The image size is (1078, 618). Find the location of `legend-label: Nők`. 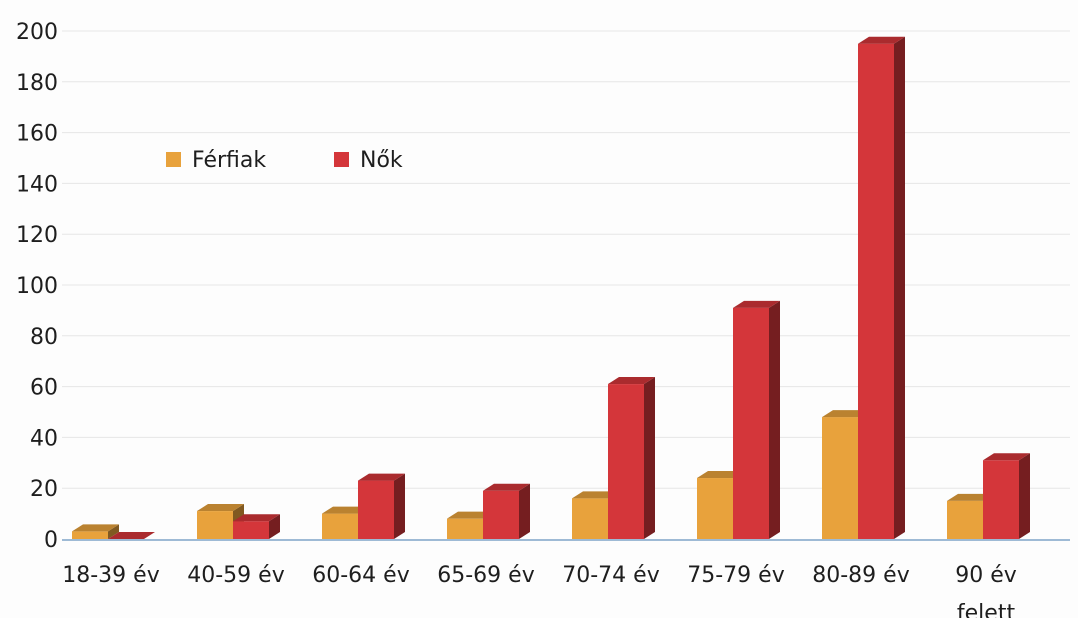

legend-label: Nők is located at coordinates (381, 160).